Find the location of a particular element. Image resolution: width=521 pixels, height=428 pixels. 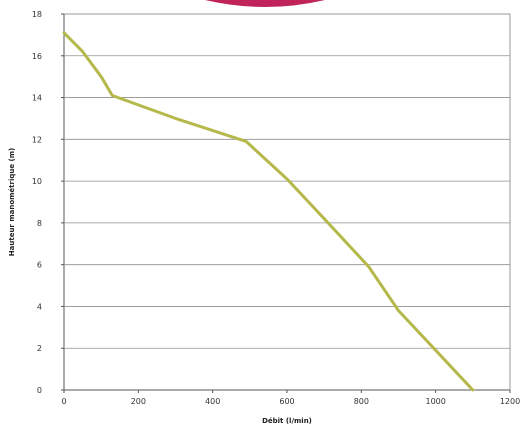

top-arc-decoration is located at coordinates (265, 3).